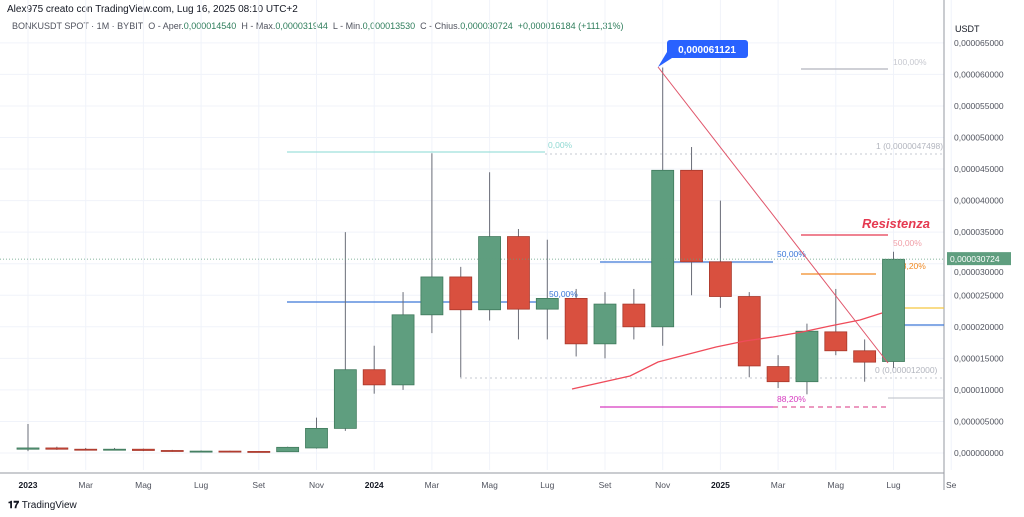 The image size is (1024, 517). What do you see at coordinates (906, 370) in the screenshot?
I see `fib-0b-label: 0 (0,000012000)` at bounding box center [906, 370].